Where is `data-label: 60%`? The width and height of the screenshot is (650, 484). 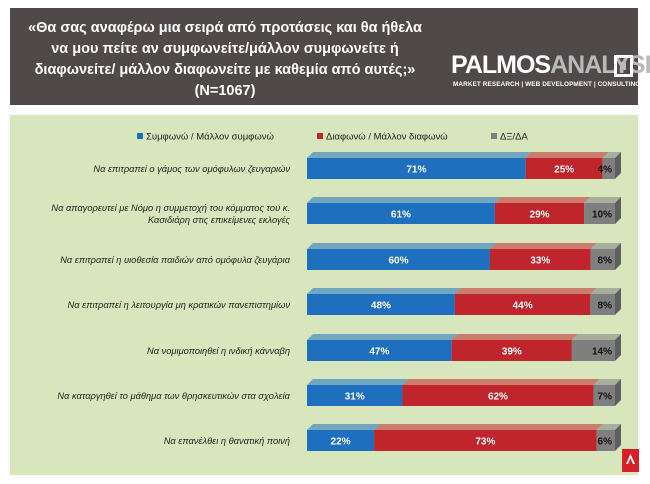 data-label: 60% is located at coordinates (398, 261).